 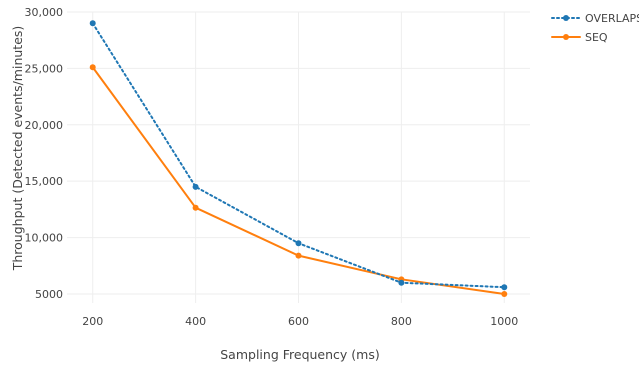 I want to click on x-axis-ticks: 200 400 600 800 1000, so click(x=300, y=321).